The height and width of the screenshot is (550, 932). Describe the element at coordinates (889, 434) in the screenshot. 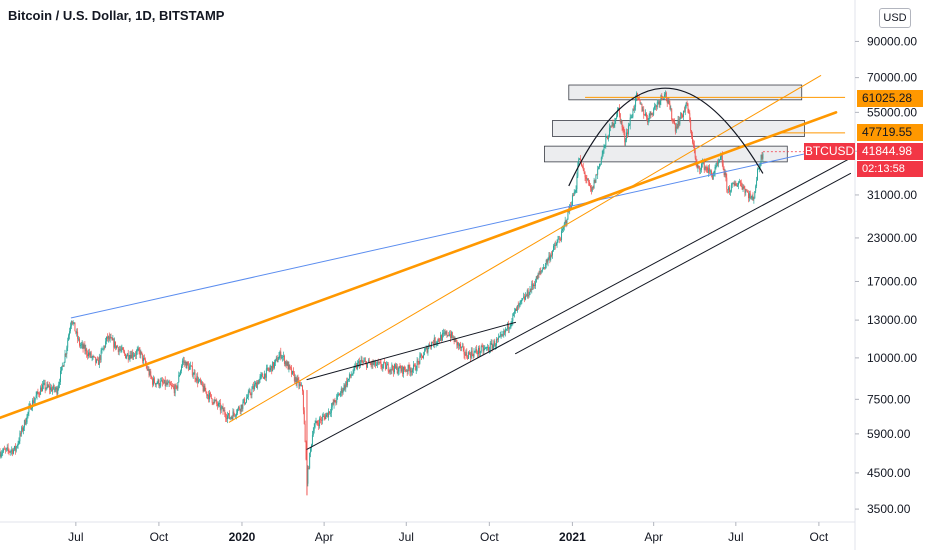

I see `y-tick-label: 5900.00` at that location.